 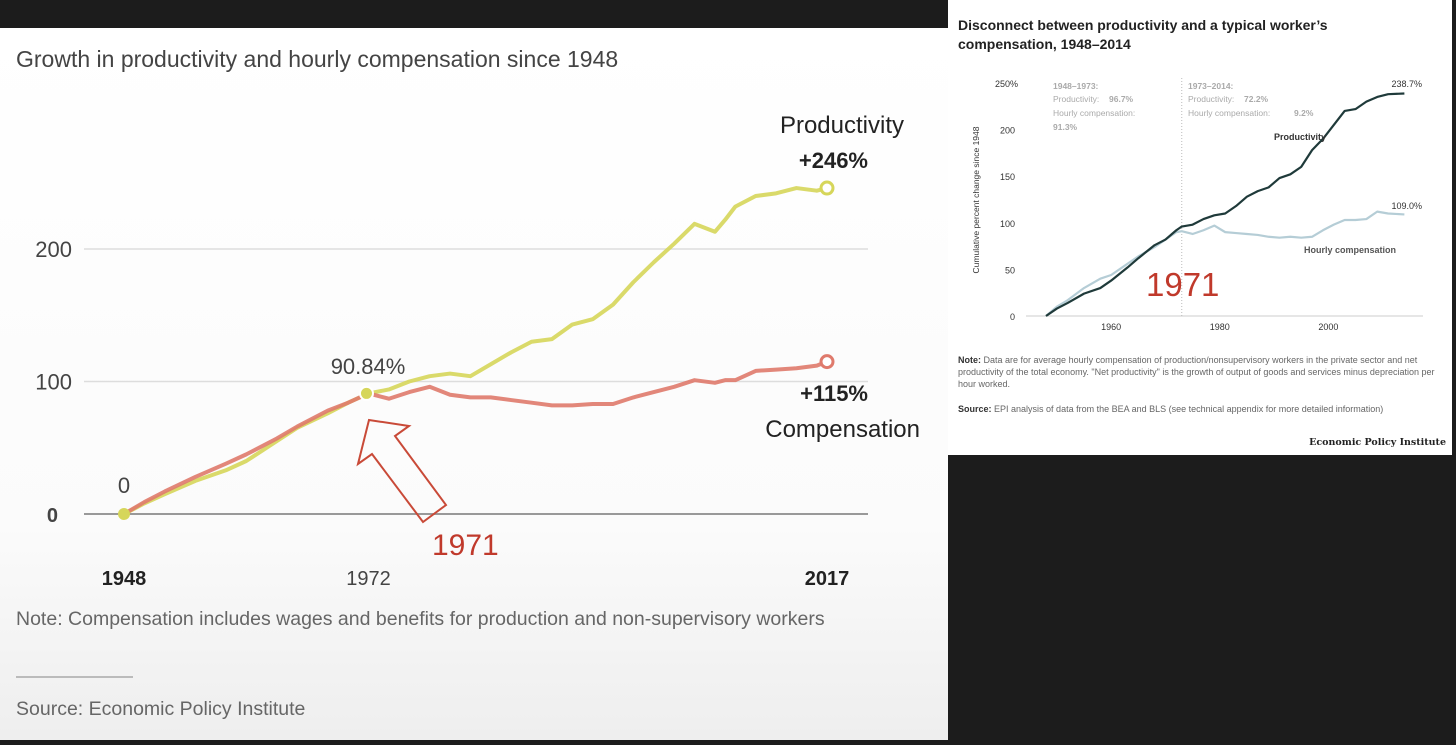 I want to click on x-tick-label: 1972, so click(x=368, y=579).